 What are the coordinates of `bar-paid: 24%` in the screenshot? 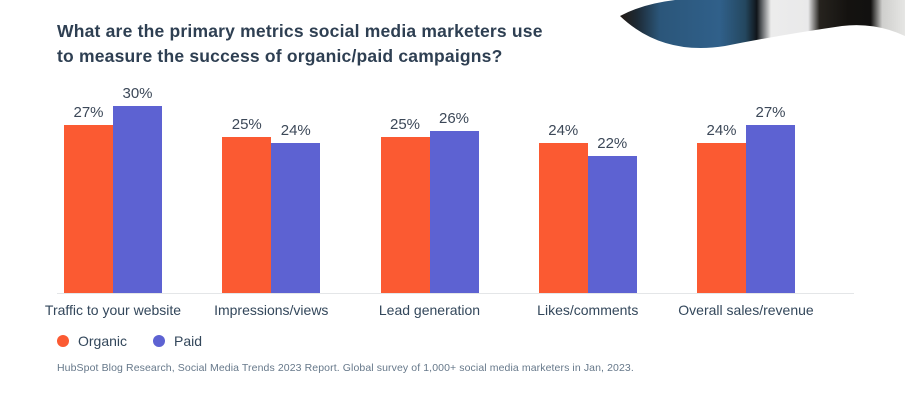 It's located at (296, 207).